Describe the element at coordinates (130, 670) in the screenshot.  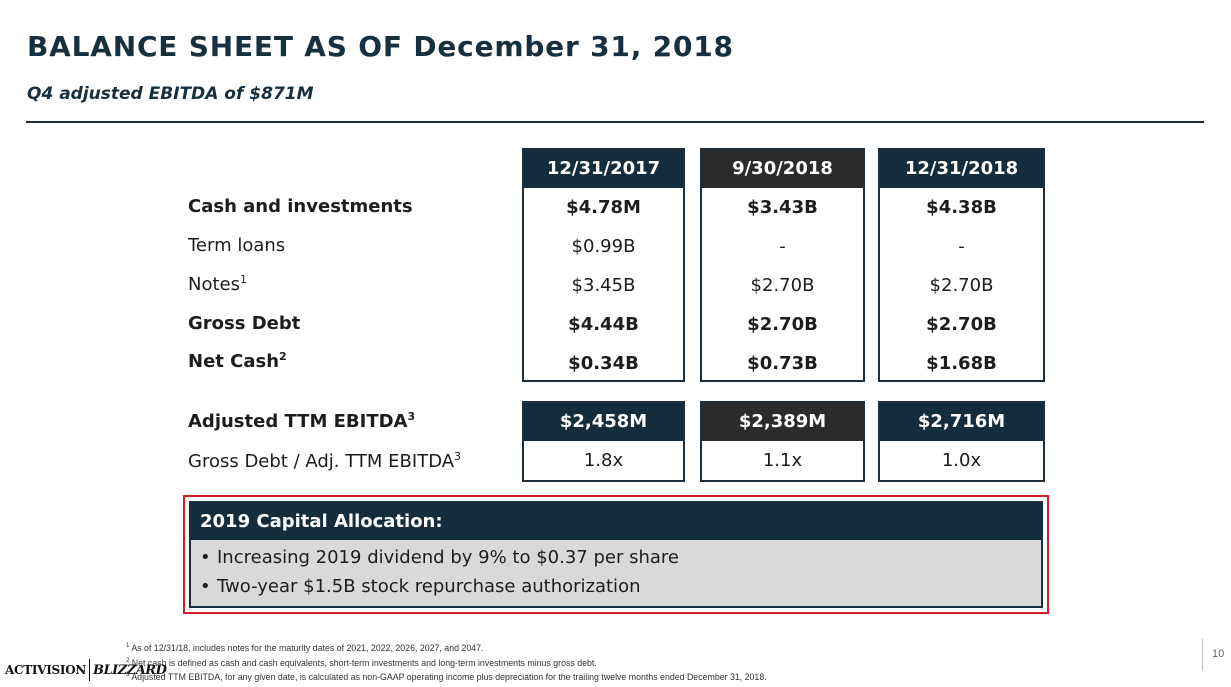
I see `blizzard-wordmark: BLIZZARD` at that location.